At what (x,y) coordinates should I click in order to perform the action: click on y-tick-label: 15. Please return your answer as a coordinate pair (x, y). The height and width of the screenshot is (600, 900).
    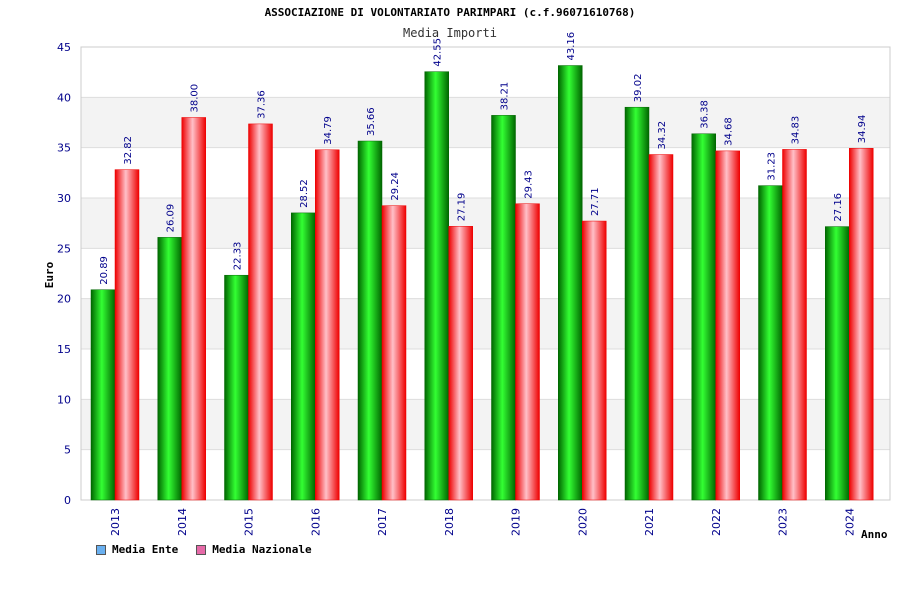
    Looking at the image, I should click on (64, 349).